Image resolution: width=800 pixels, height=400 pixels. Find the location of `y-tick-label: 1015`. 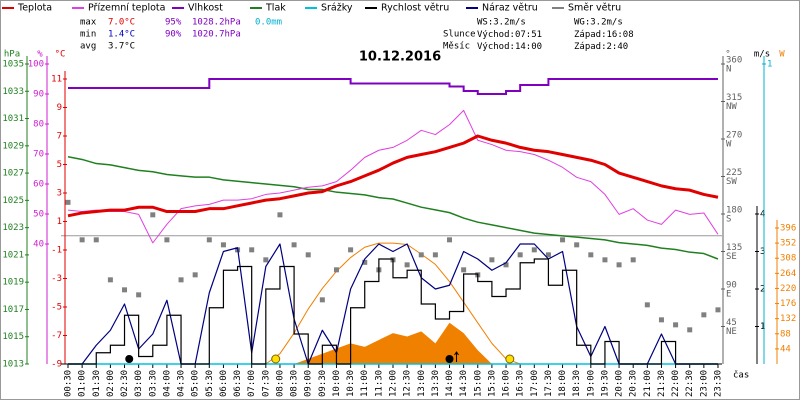

y-tick-label: 1015 is located at coordinates (13, 337).